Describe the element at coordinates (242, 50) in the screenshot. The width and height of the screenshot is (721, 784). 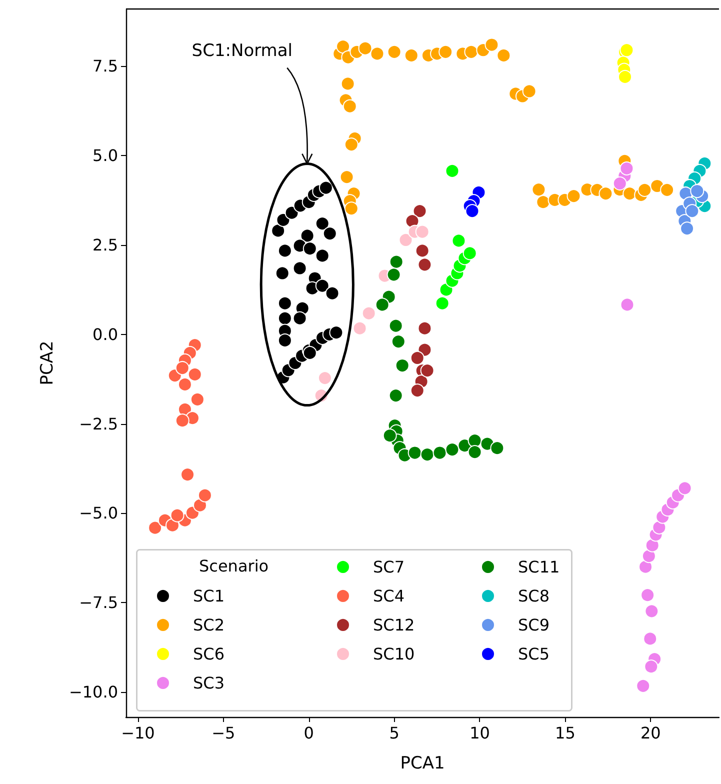
I see `annotation: SC1:Normal` at that location.